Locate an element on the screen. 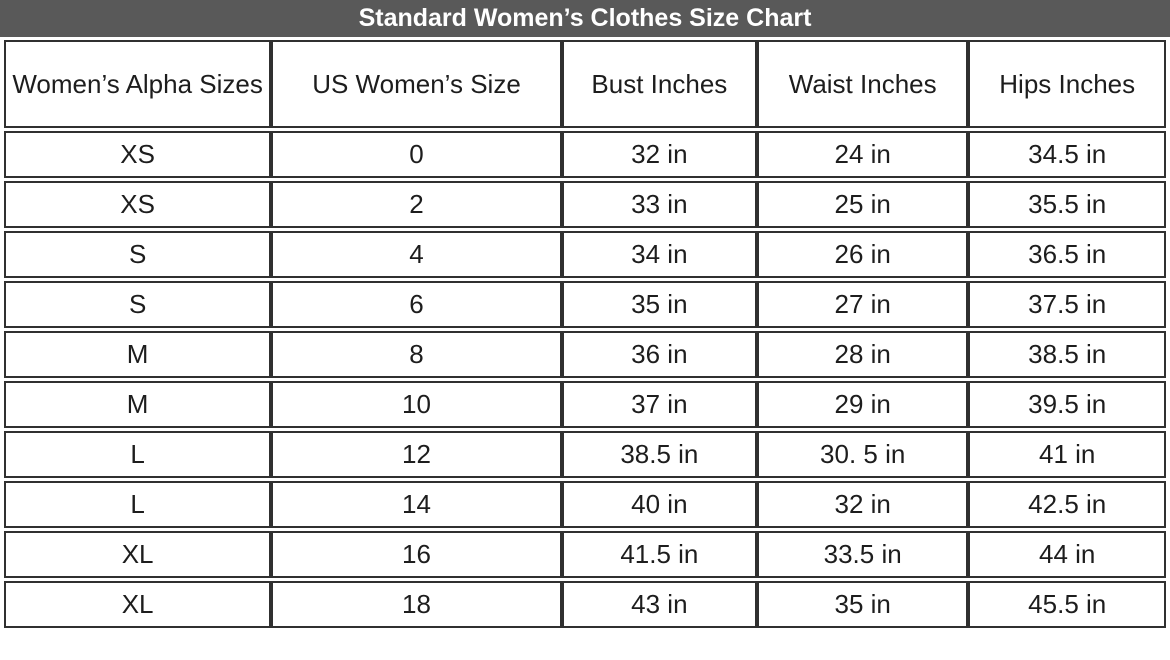 Image resolution: width=1170 pixels, height=660 pixels. table-row: S 6 35 in 27 in 37.5 in is located at coordinates (585, 304).